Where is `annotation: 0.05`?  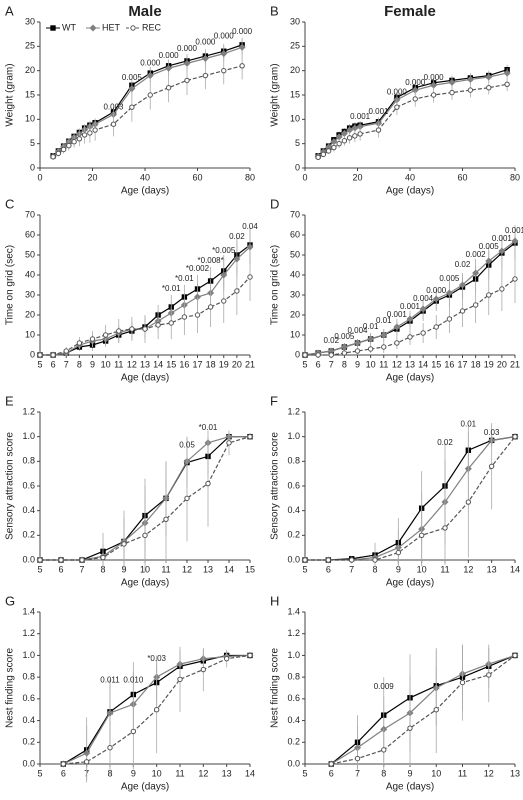 annotation: 0.05 is located at coordinates (187, 444).